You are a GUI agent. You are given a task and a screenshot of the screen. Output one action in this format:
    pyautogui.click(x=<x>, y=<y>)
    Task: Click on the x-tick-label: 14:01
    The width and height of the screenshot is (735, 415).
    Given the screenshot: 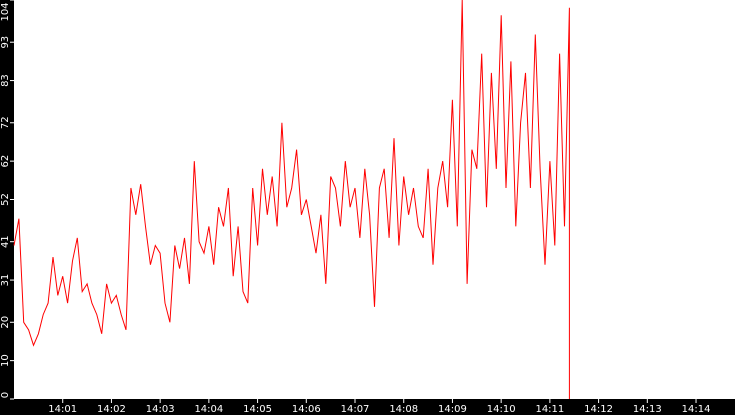 What is the action you would take?
    pyautogui.click(x=62, y=409)
    